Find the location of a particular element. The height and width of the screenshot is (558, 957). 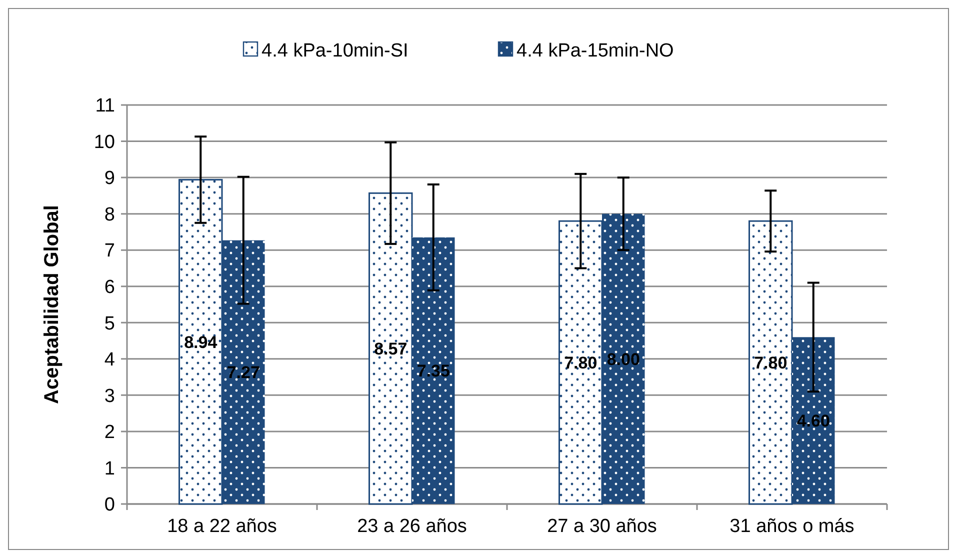

legend-label: 4.4 kPa-15min-NO is located at coordinates (595, 51).